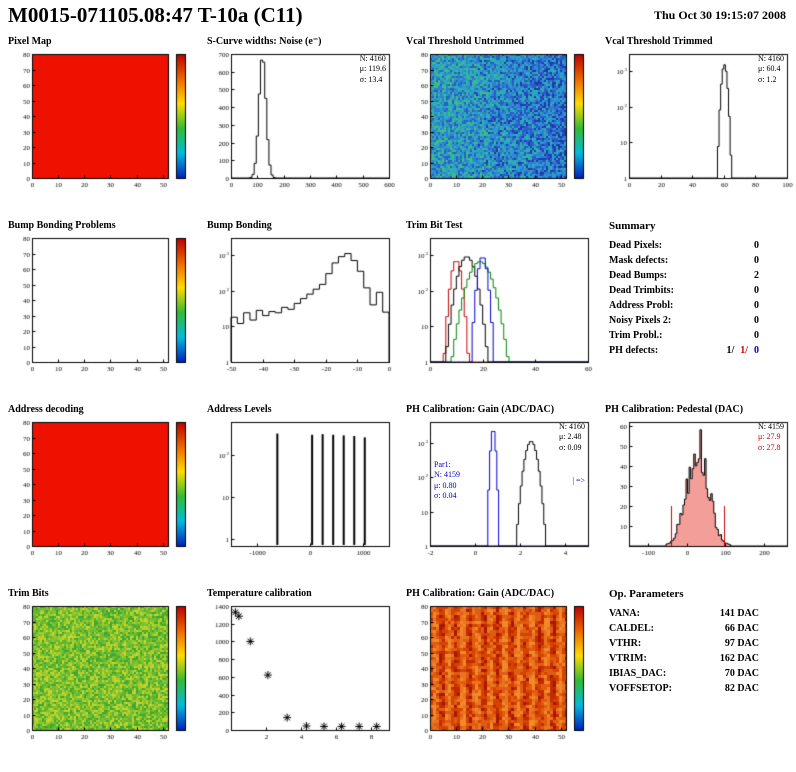  I want to click on panel-vcal-threshold-untrimmed: Vcal Threshold Untrimmed, so click(497, 126).